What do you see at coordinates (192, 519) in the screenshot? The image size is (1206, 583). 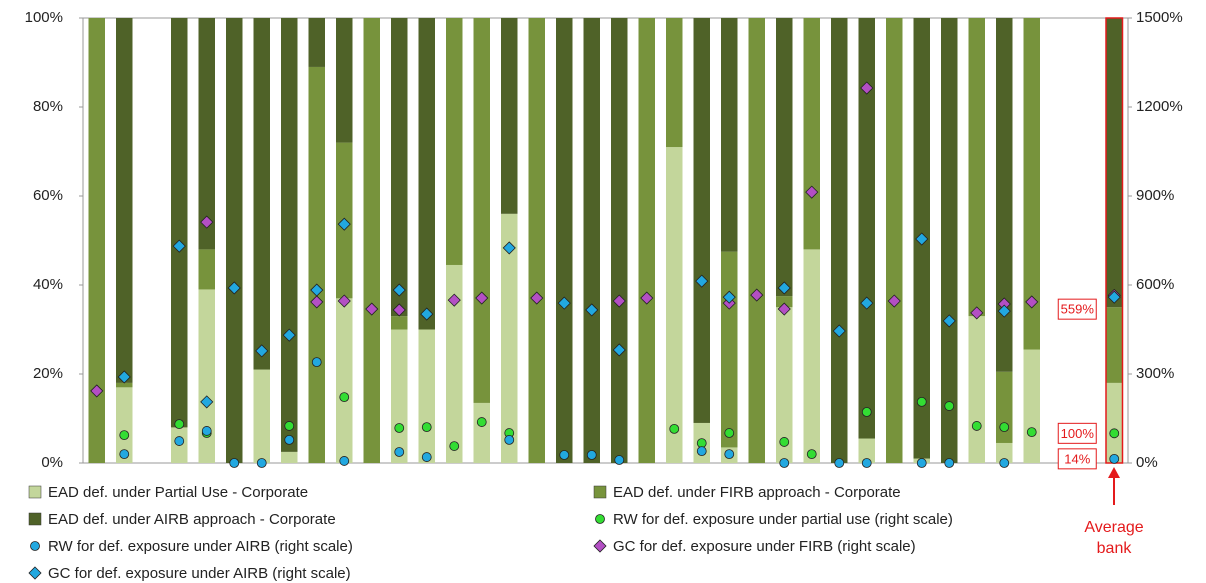 I see `legend-label: EAD def. under AIRB approach - Corporate` at bounding box center [192, 519].